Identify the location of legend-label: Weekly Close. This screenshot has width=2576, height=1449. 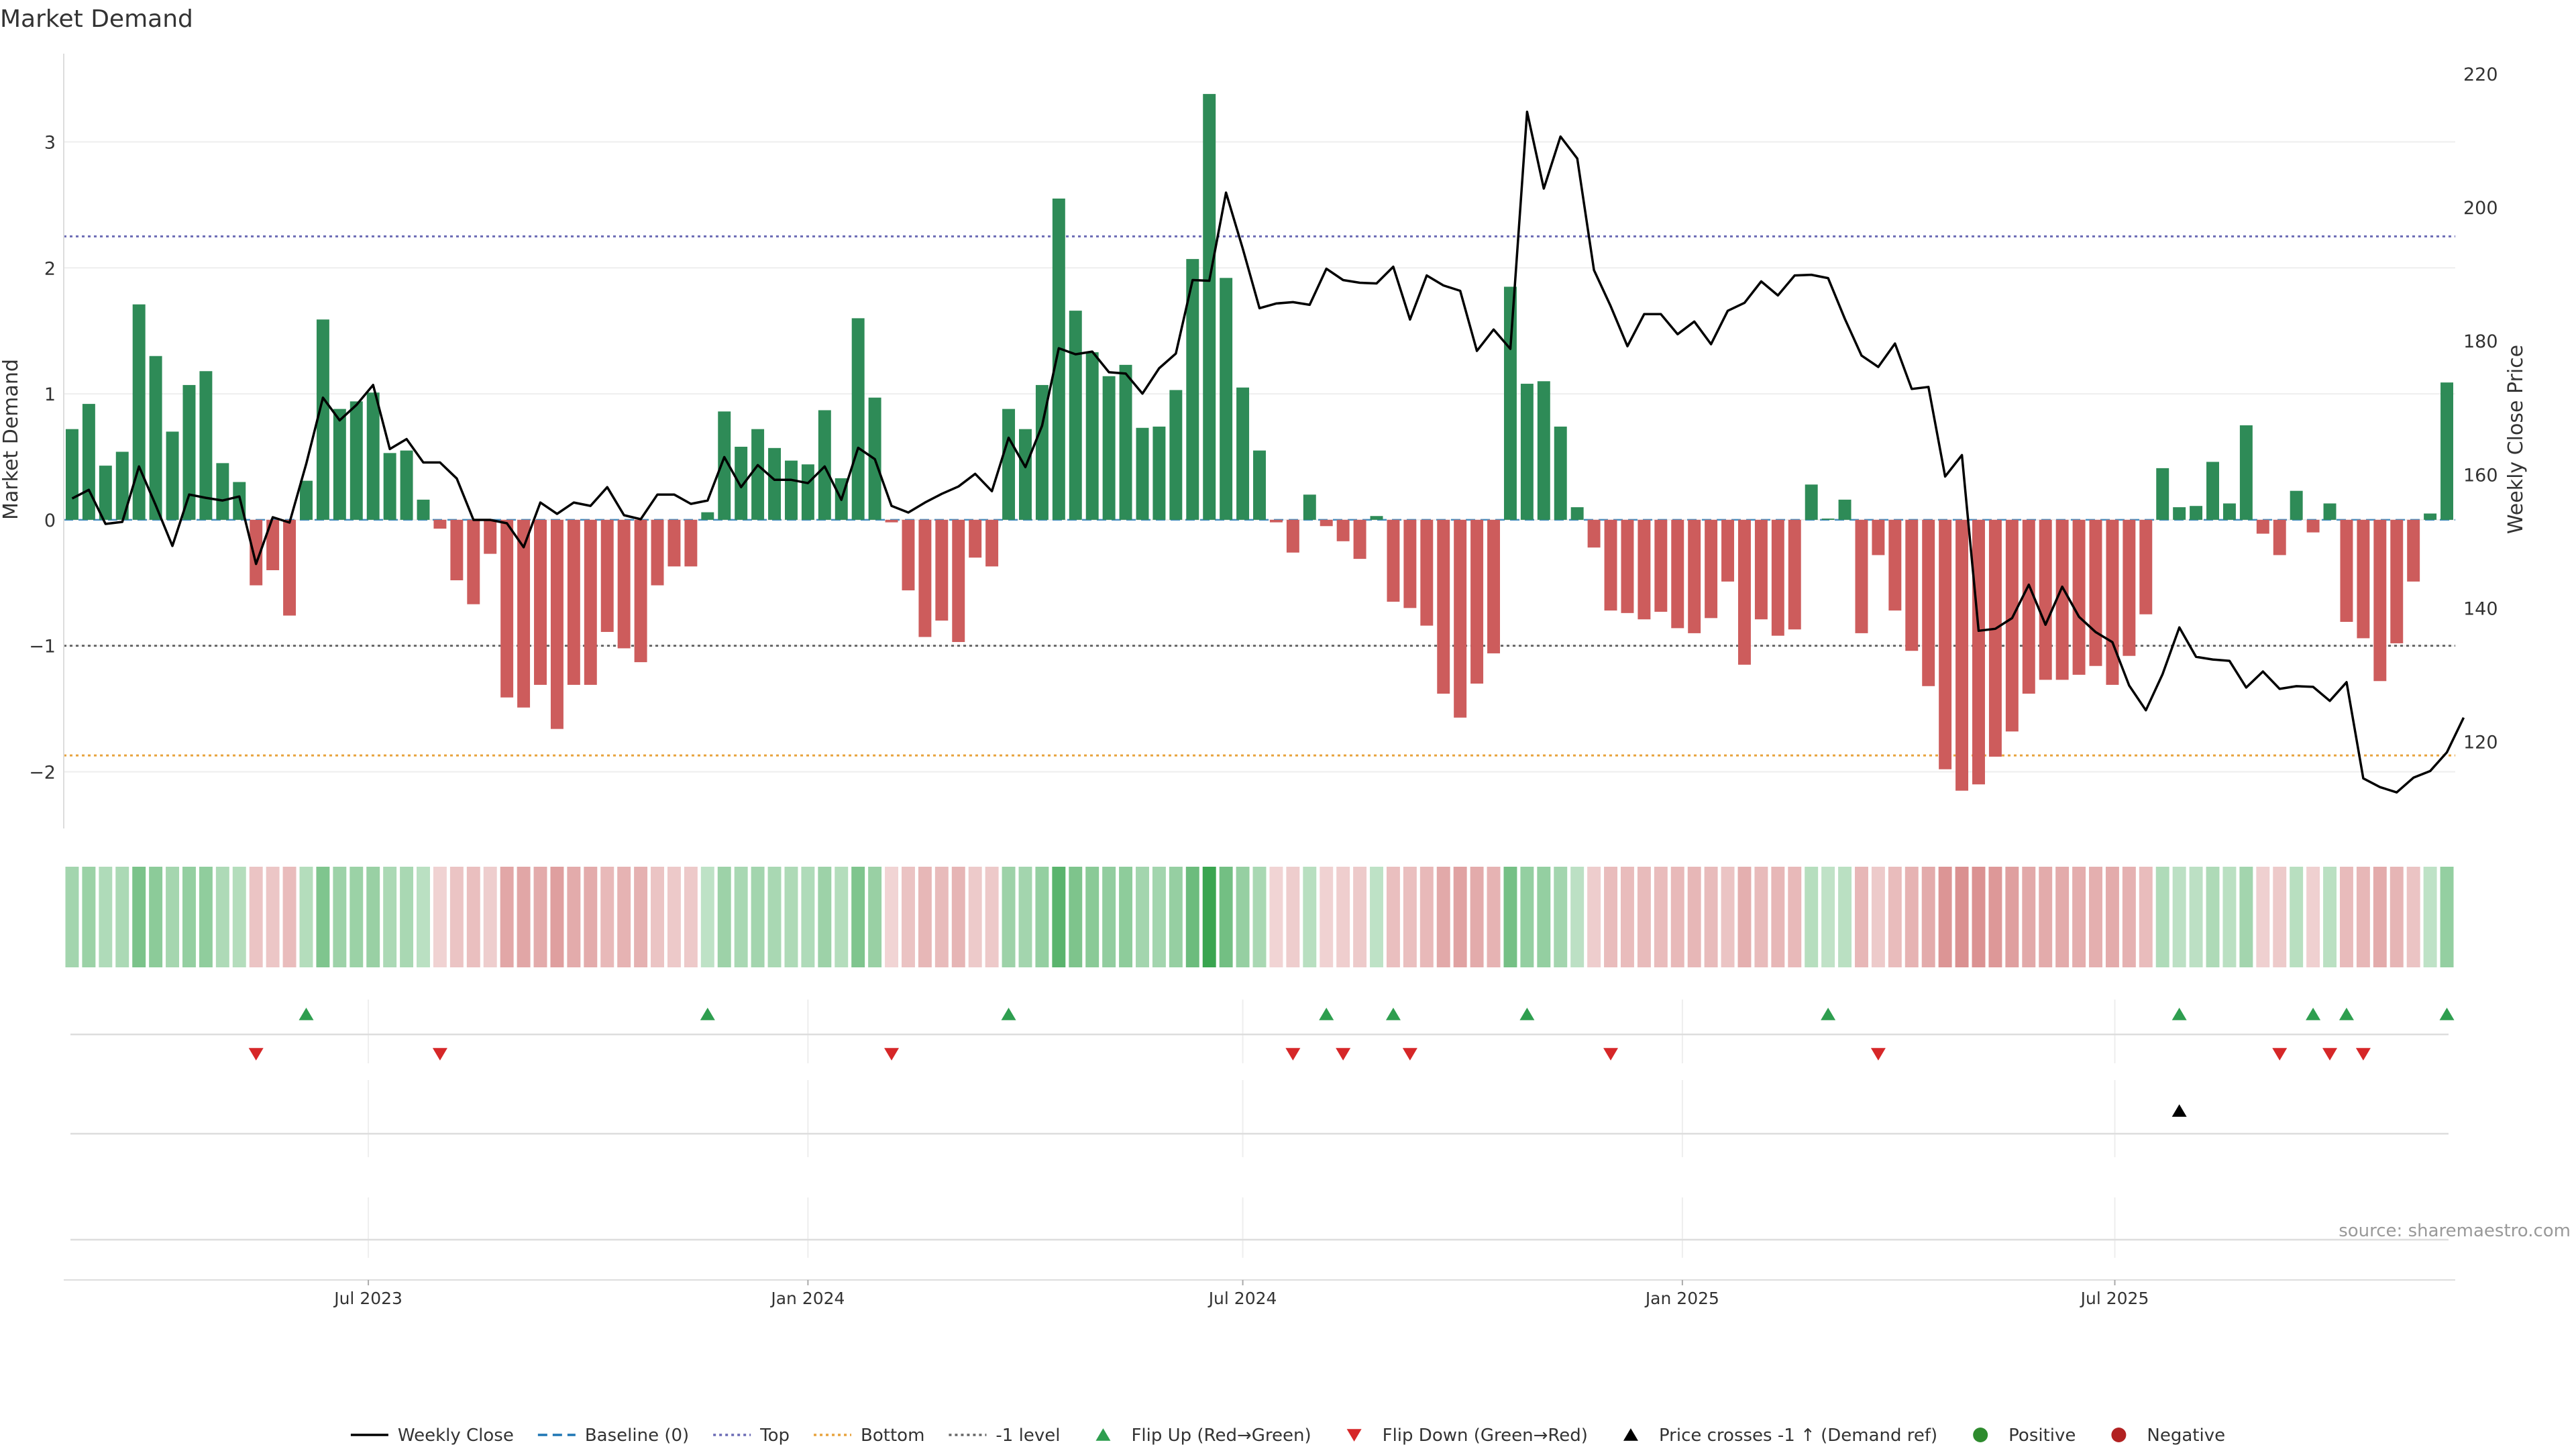
(456, 1436).